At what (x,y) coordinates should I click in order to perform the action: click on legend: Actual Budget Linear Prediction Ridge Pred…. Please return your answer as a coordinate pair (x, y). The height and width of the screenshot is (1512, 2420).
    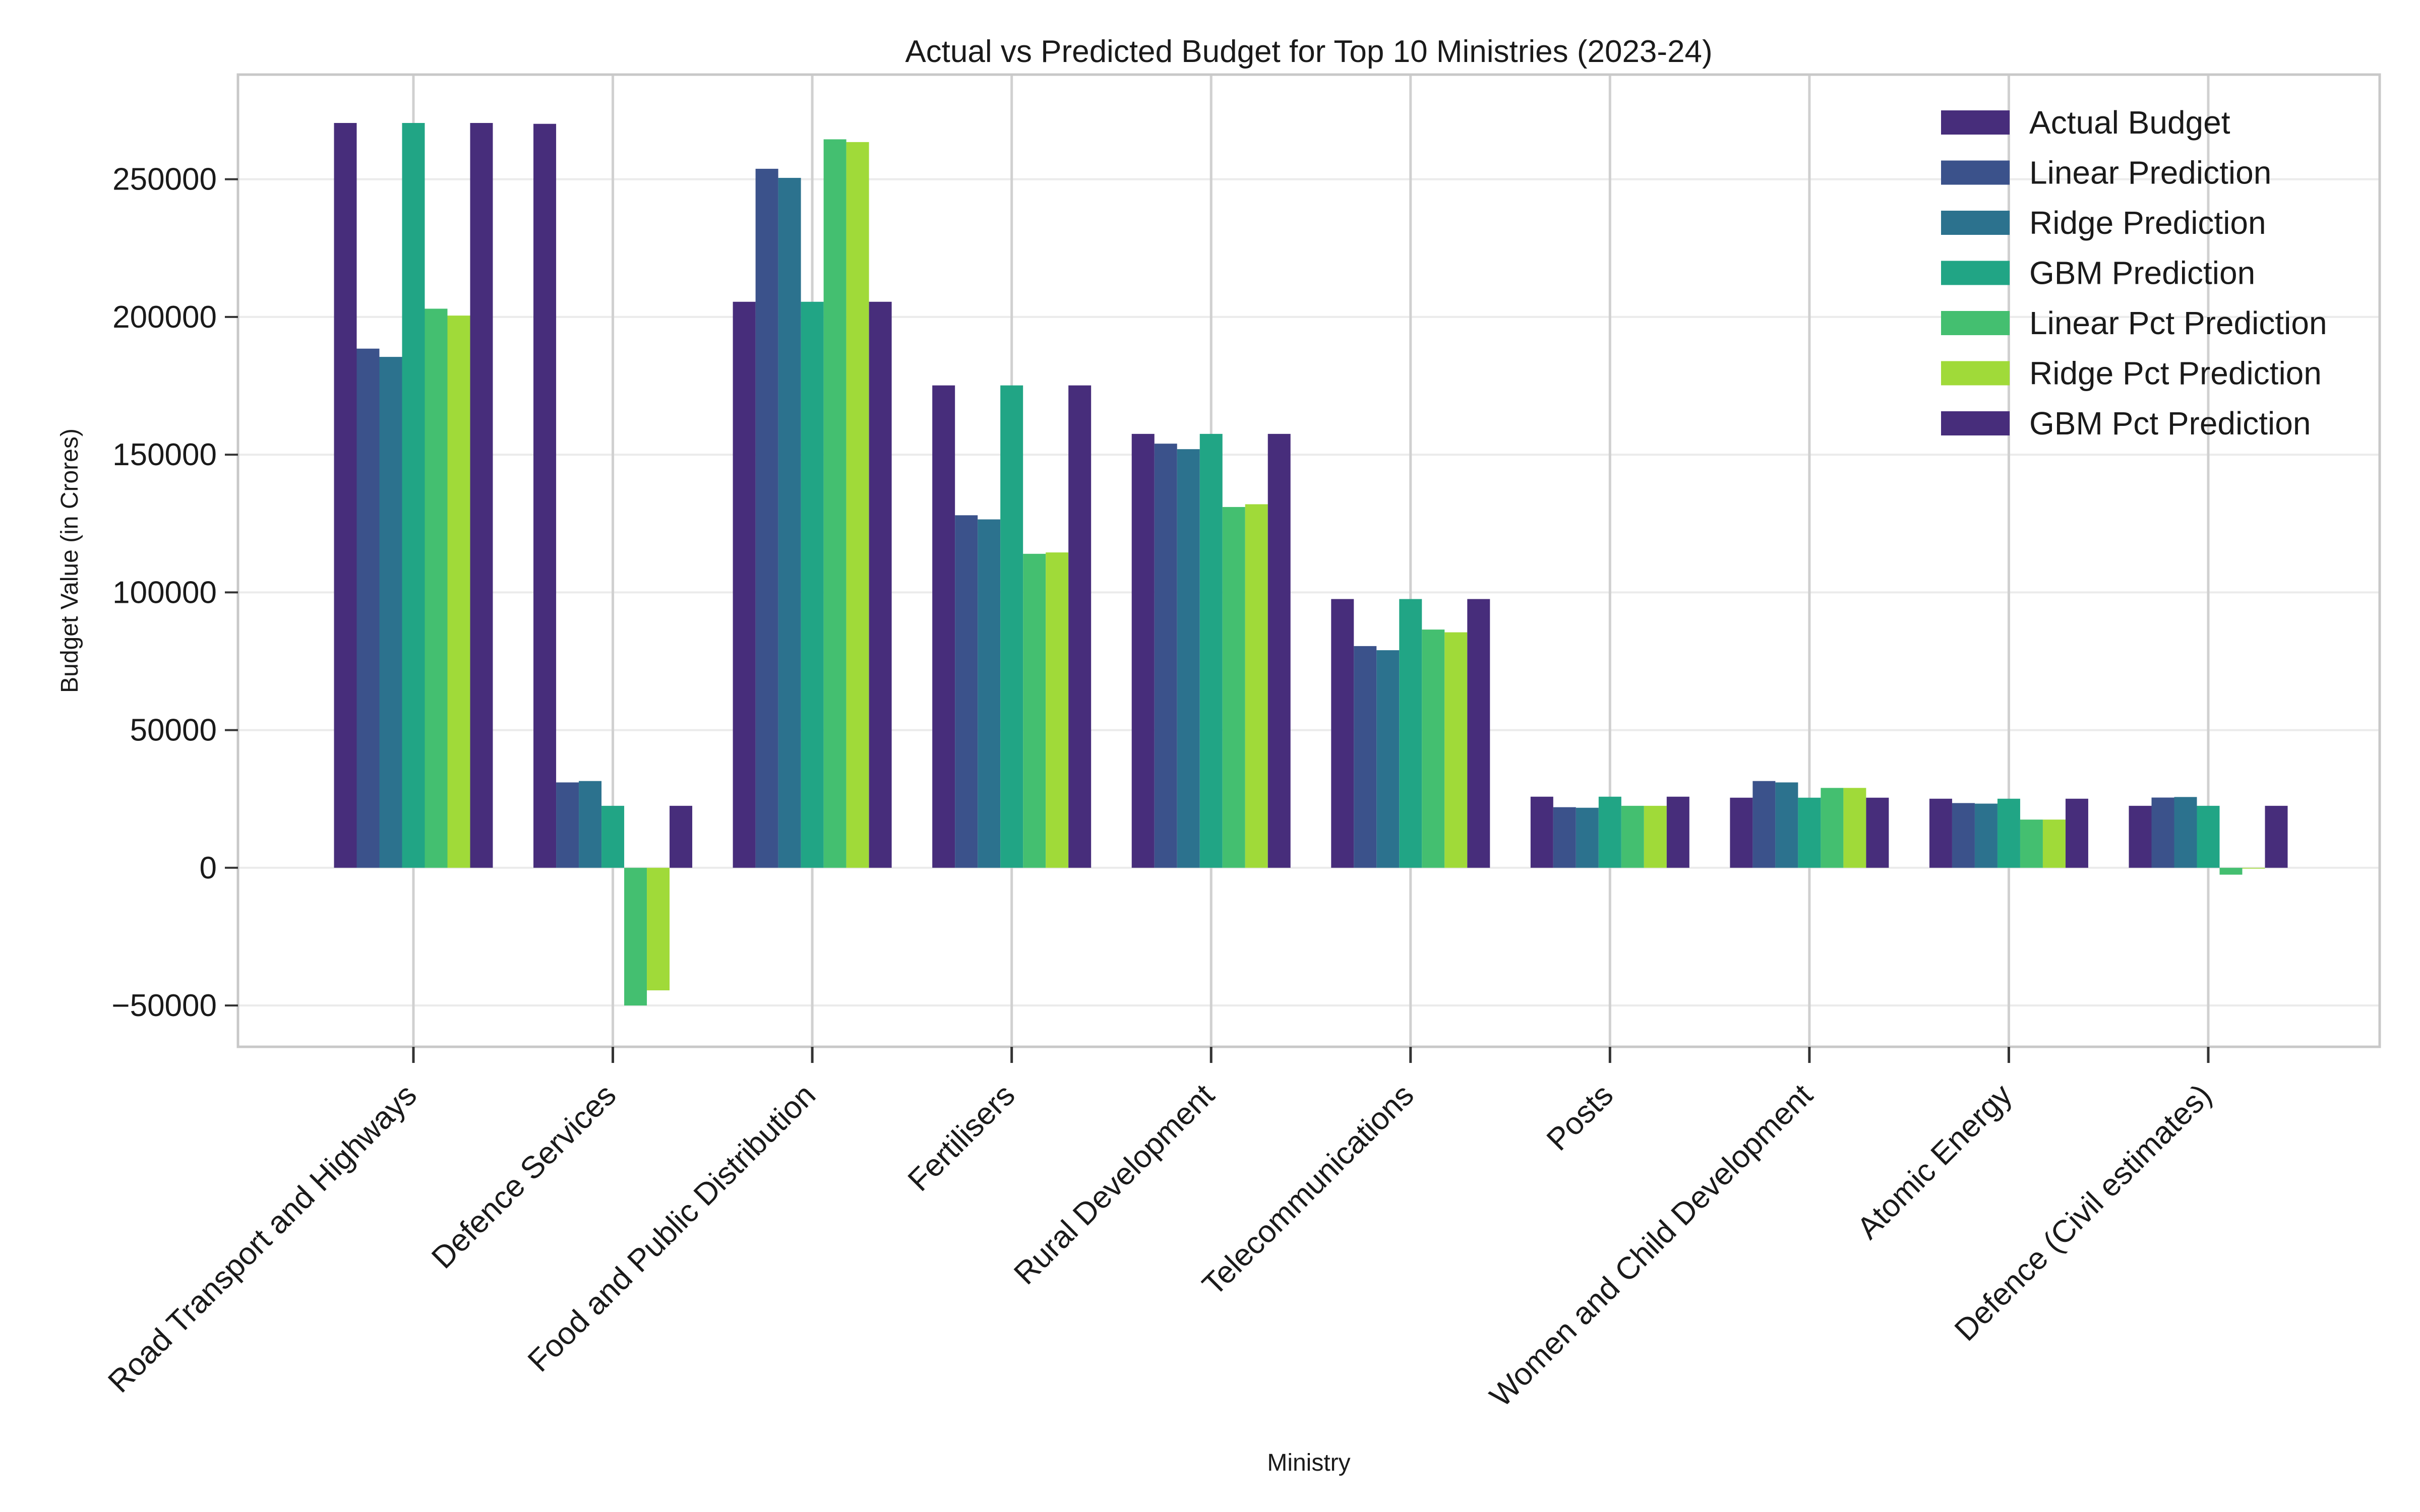
    Looking at the image, I should click on (2134, 273).